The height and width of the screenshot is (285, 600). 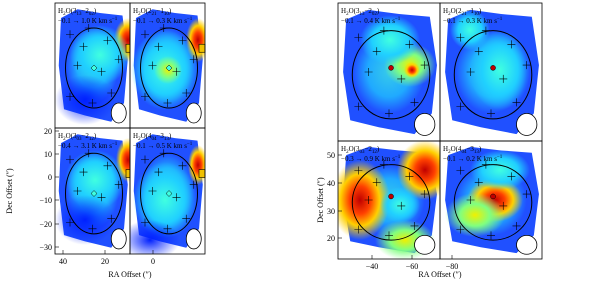 I want to click on map, so click(x=492, y=200).